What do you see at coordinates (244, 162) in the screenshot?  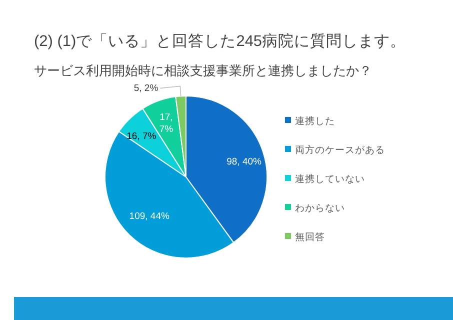 I see `data-label: 98, 40%` at bounding box center [244, 162].